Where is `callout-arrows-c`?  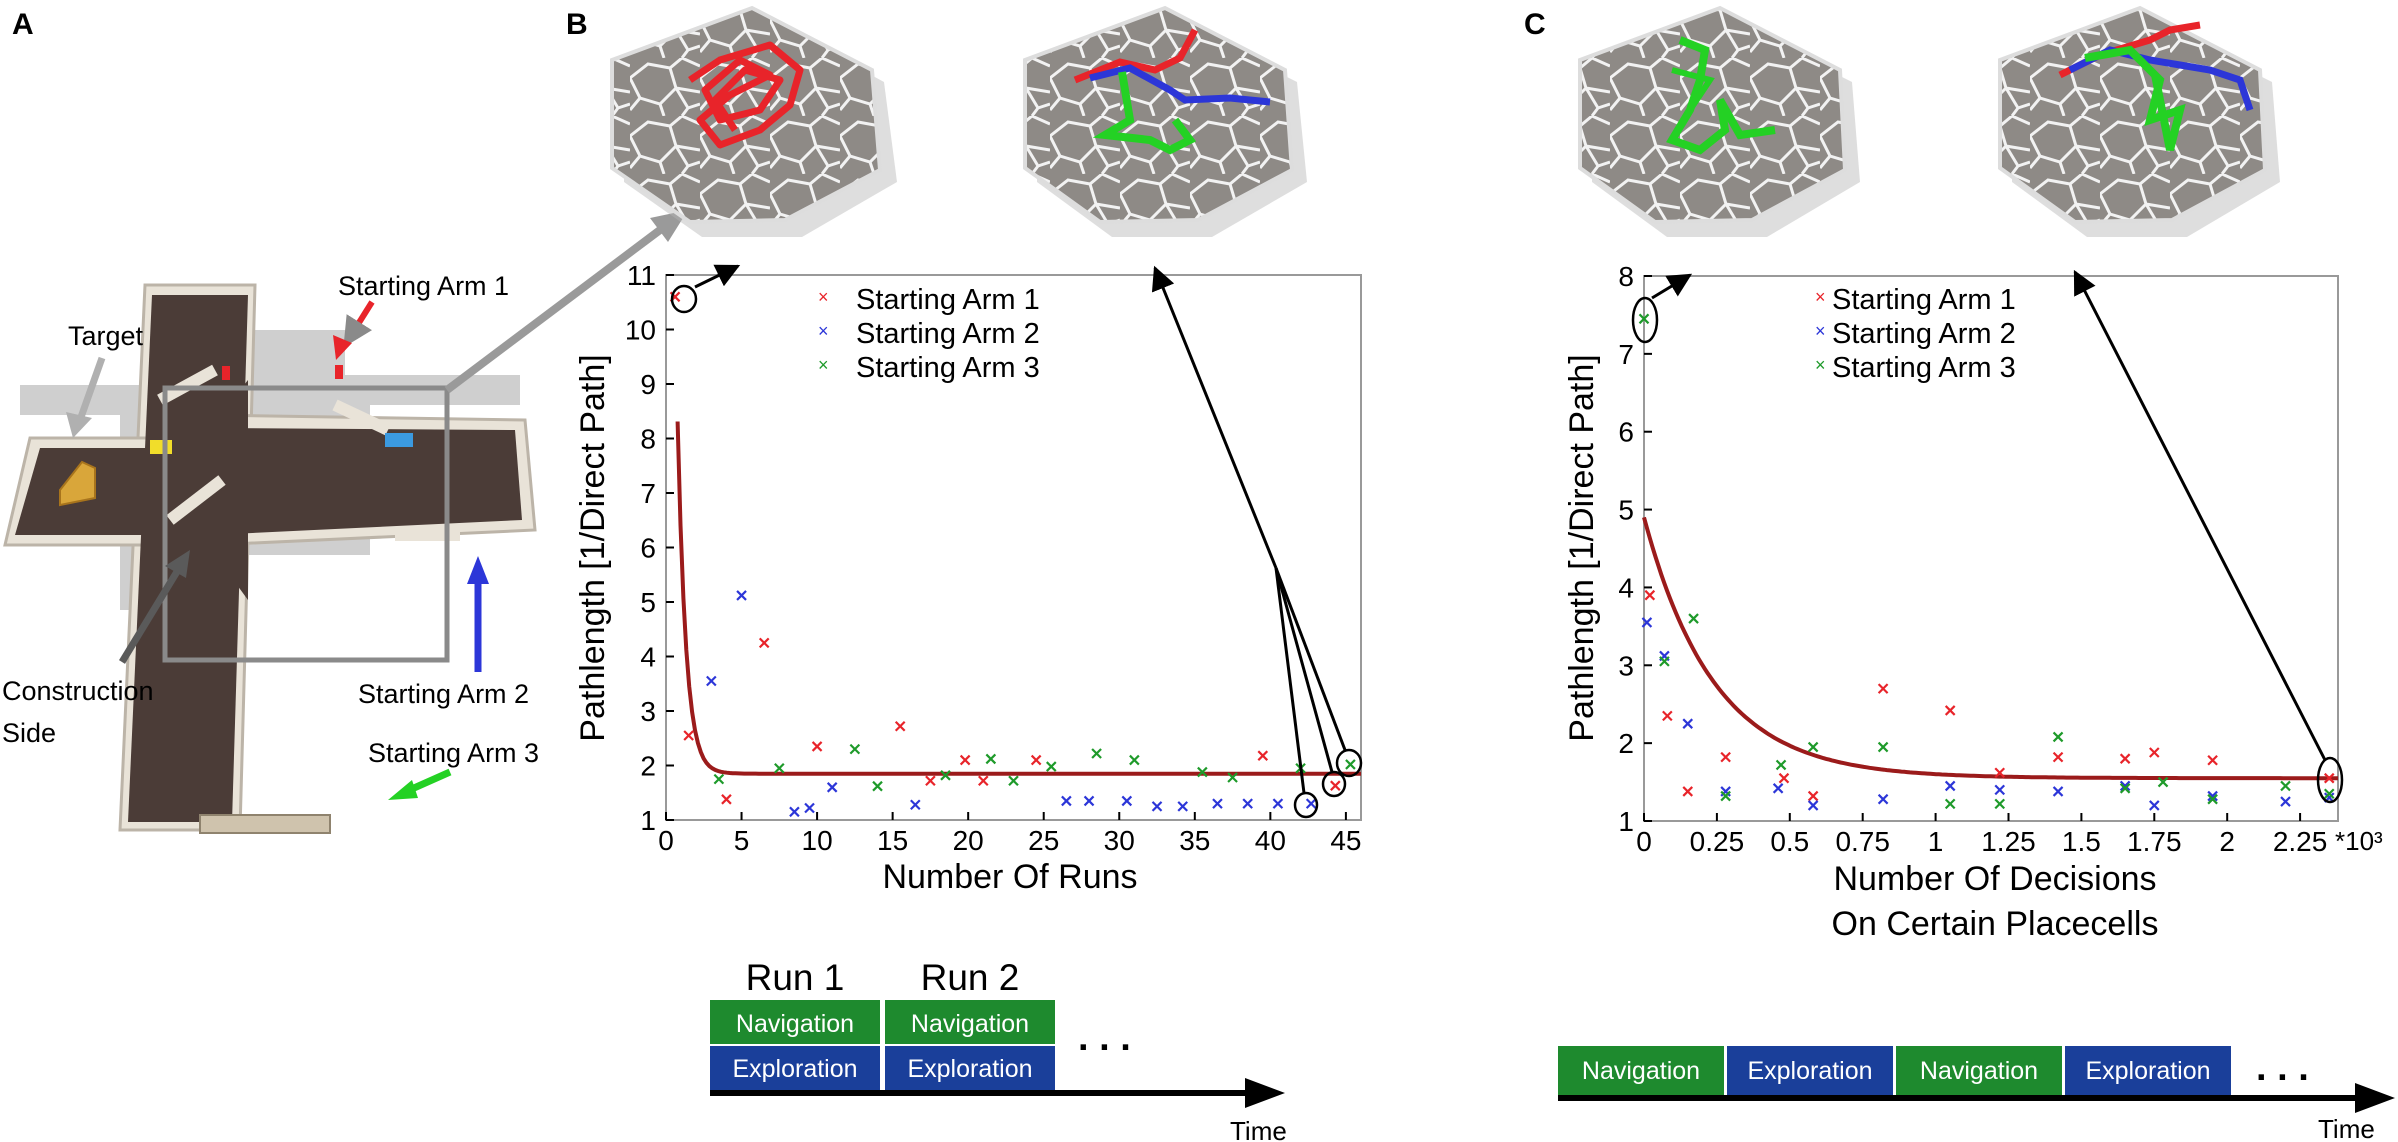
callout-arrows-c is located at coordinates (1987, 536).